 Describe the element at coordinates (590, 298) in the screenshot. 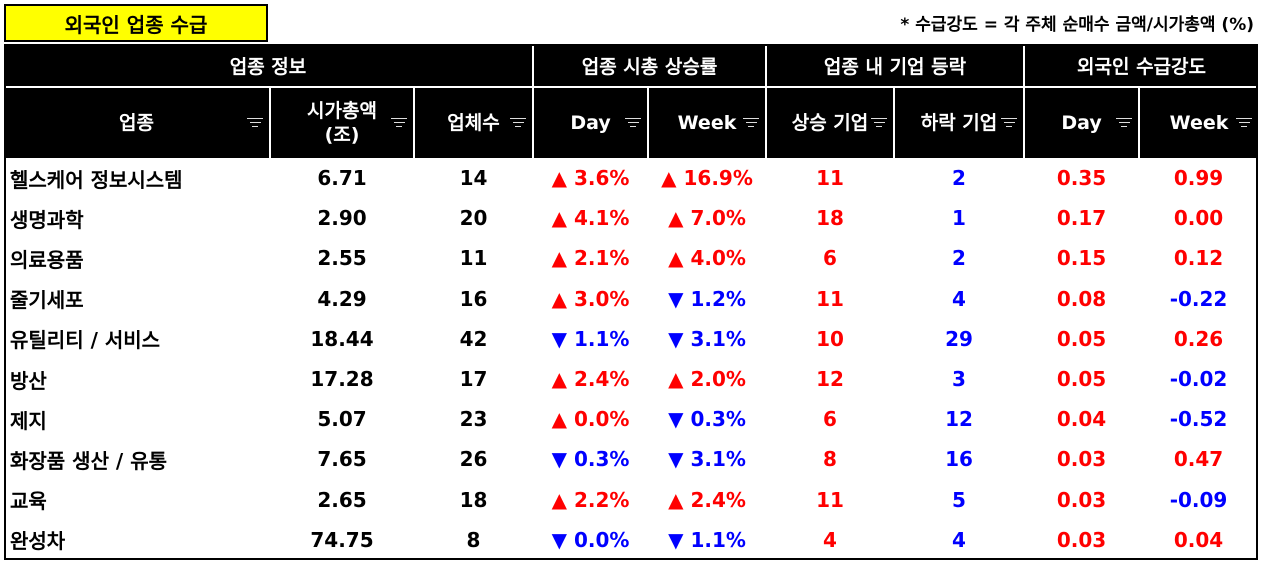

I see `cell-mcap-day: ▲ 3.0%` at that location.